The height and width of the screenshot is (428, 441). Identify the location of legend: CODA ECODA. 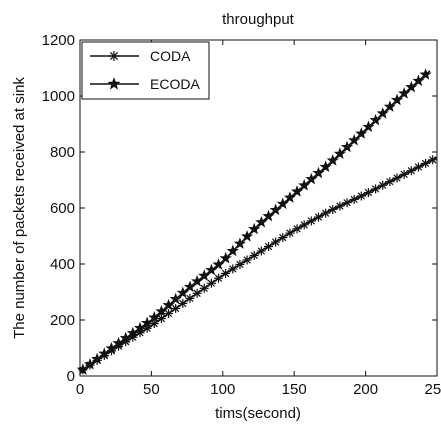
(145, 70).